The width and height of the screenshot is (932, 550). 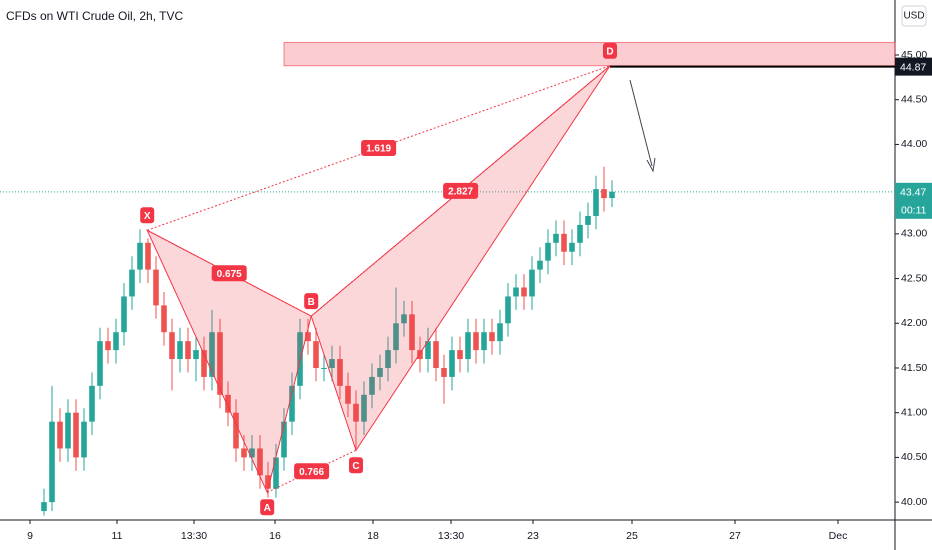 I want to click on target-zone, so click(x=589, y=54).